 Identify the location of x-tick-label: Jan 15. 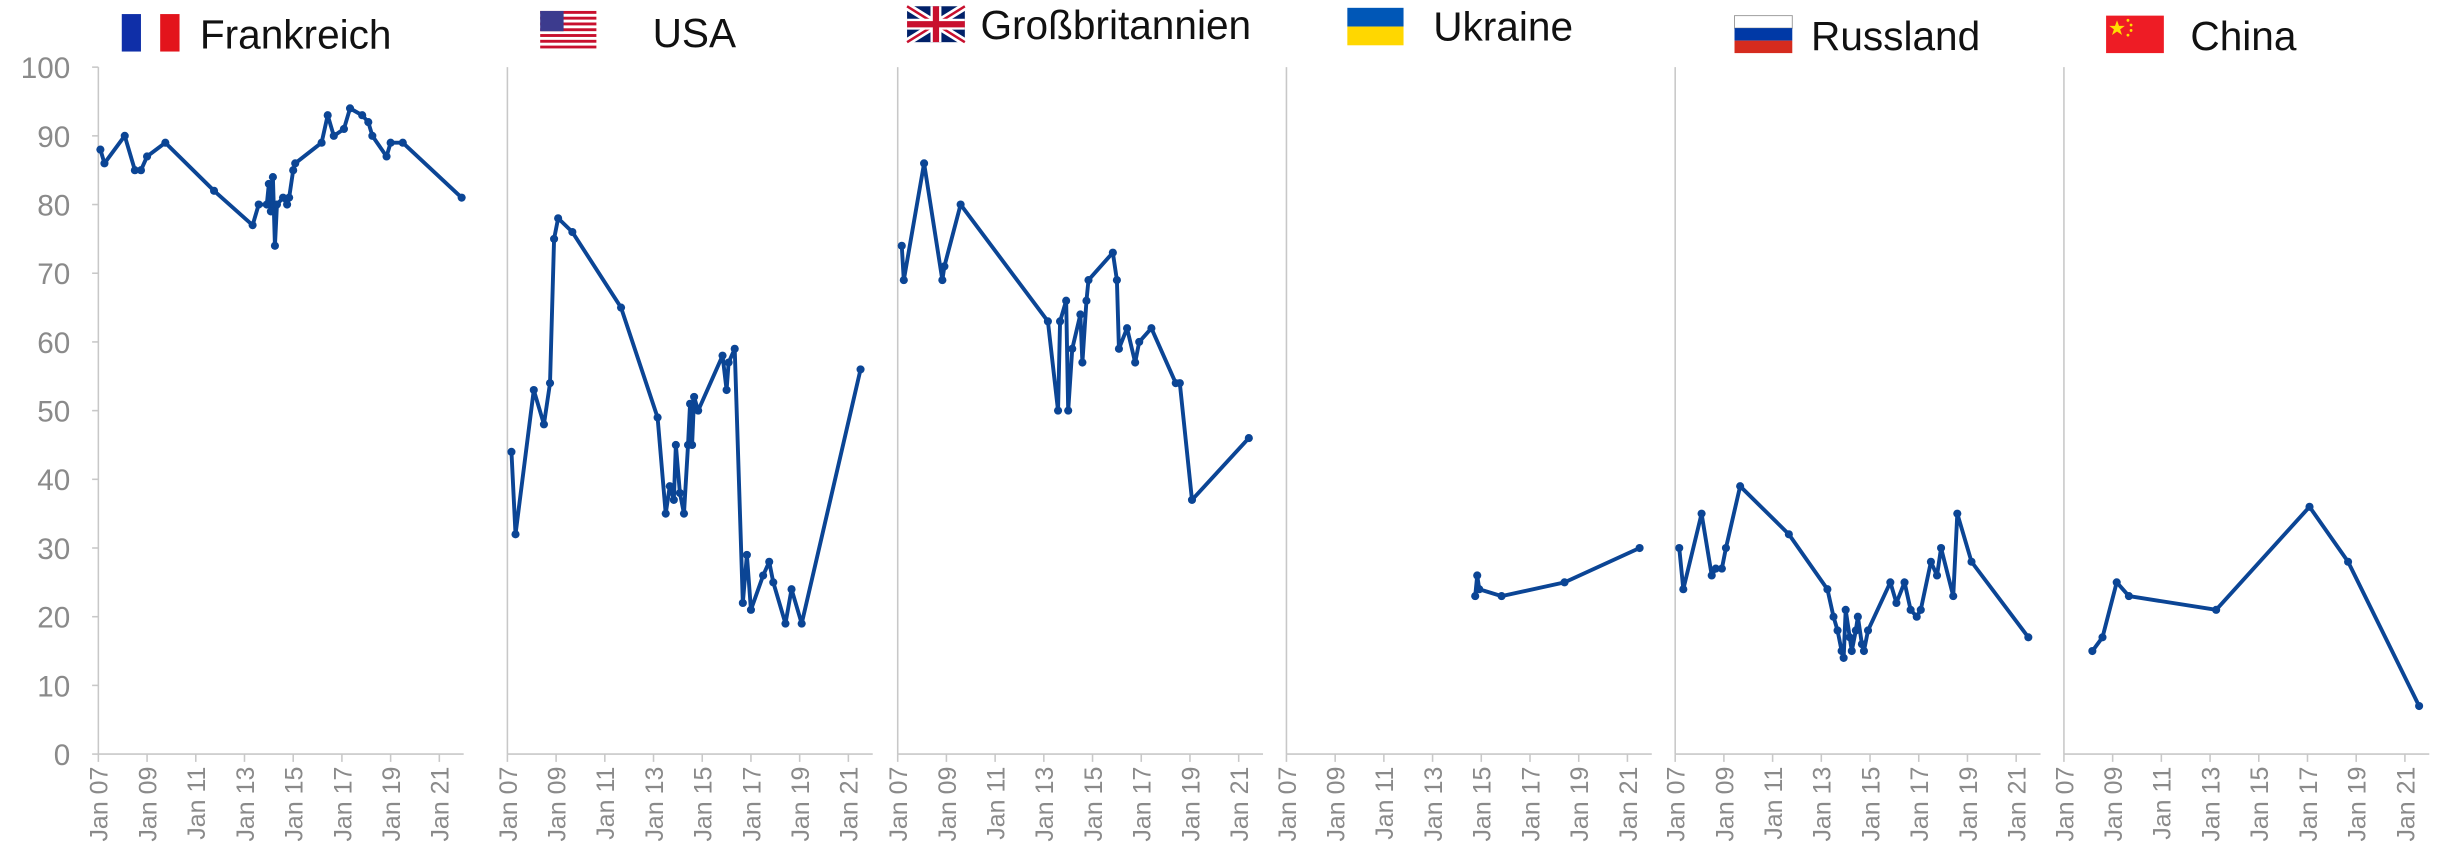
(1094, 804).